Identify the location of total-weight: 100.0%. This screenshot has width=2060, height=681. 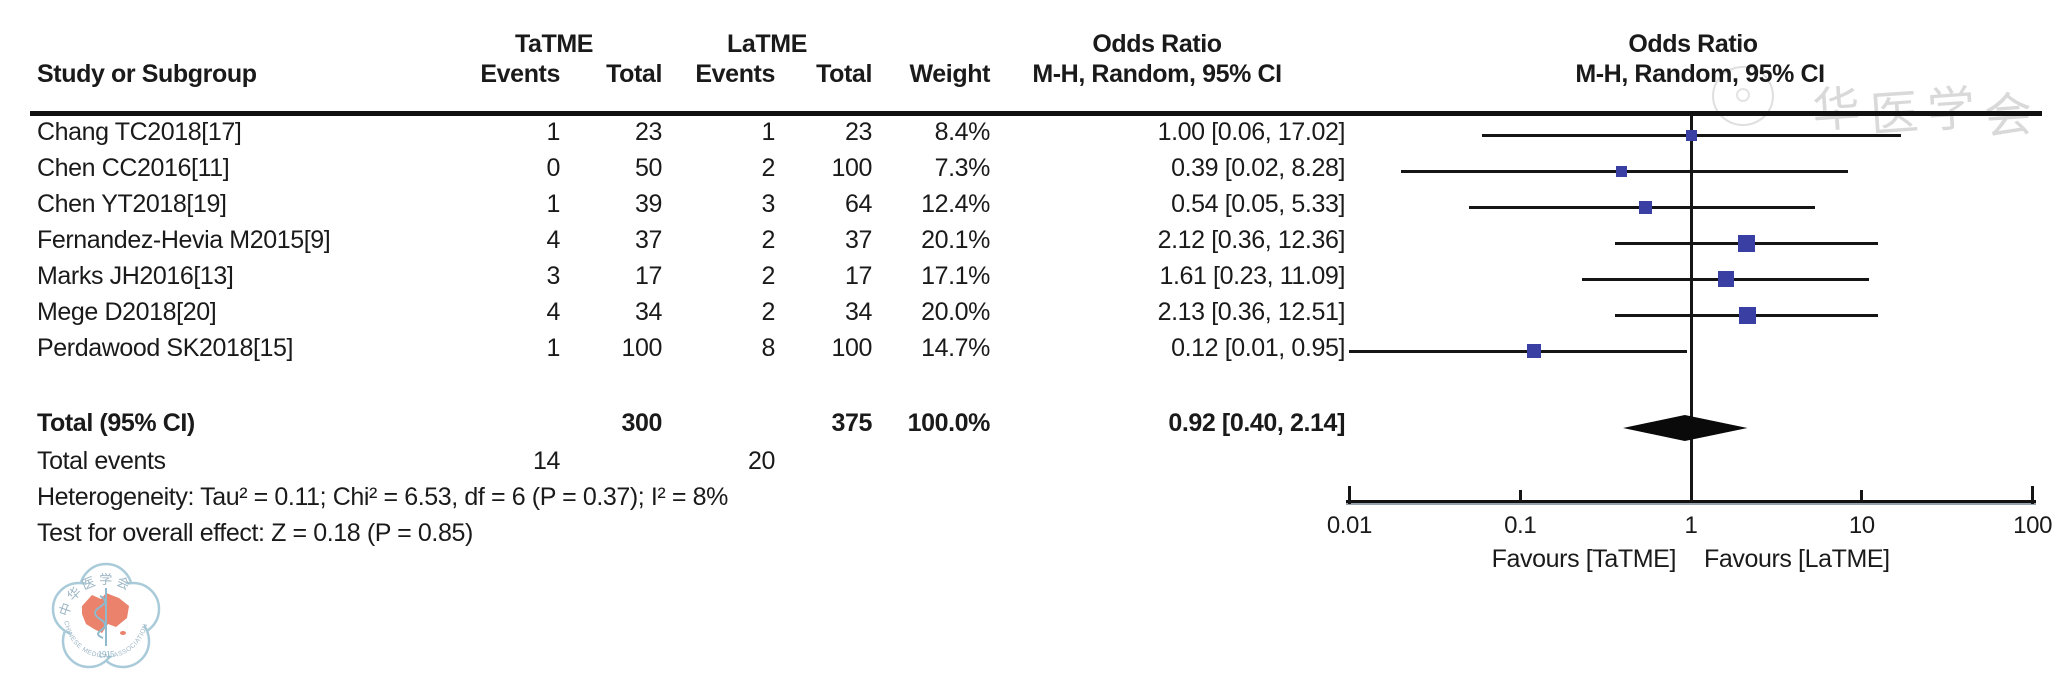
(949, 423).